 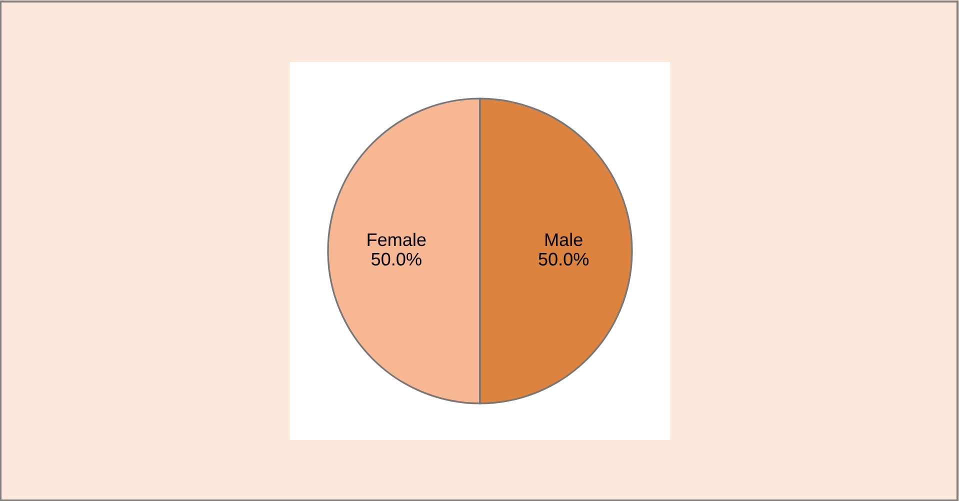 I want to click on slice-label: Female, so click(x=397, y=239).